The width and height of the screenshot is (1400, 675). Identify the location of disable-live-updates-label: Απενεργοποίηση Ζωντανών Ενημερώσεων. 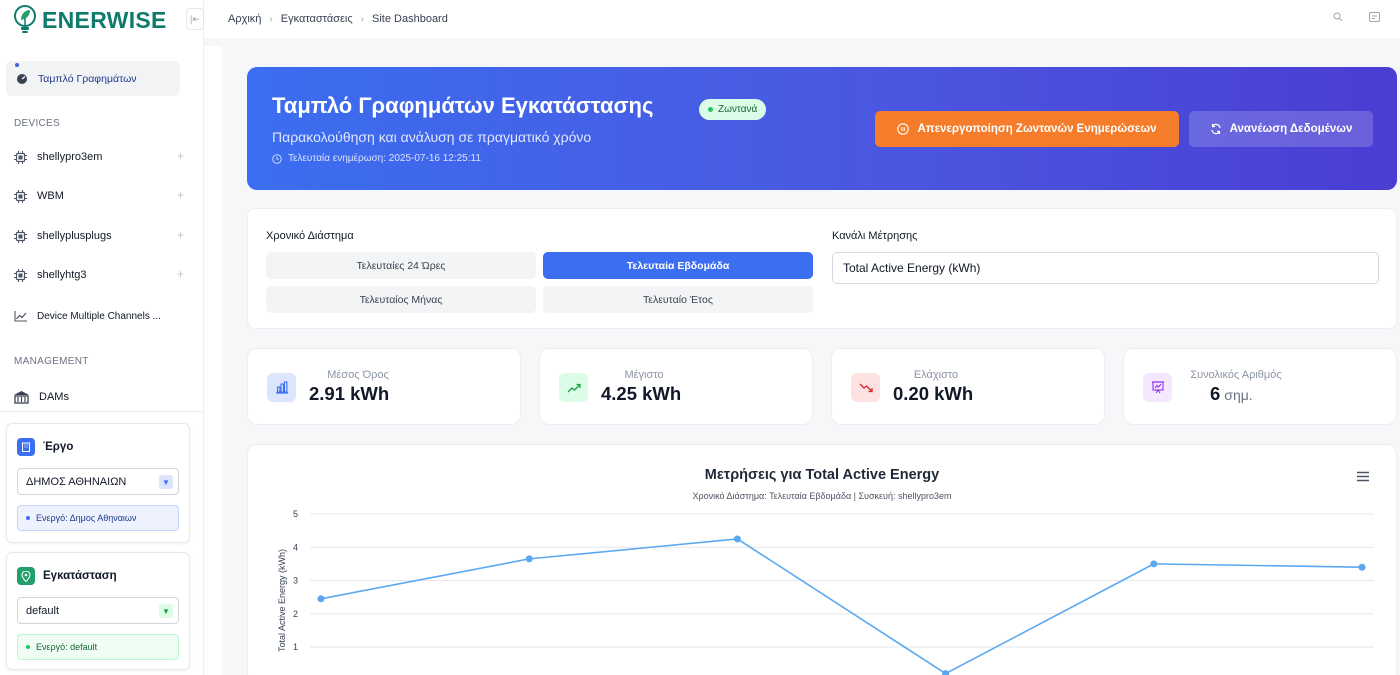
(1037, 129).